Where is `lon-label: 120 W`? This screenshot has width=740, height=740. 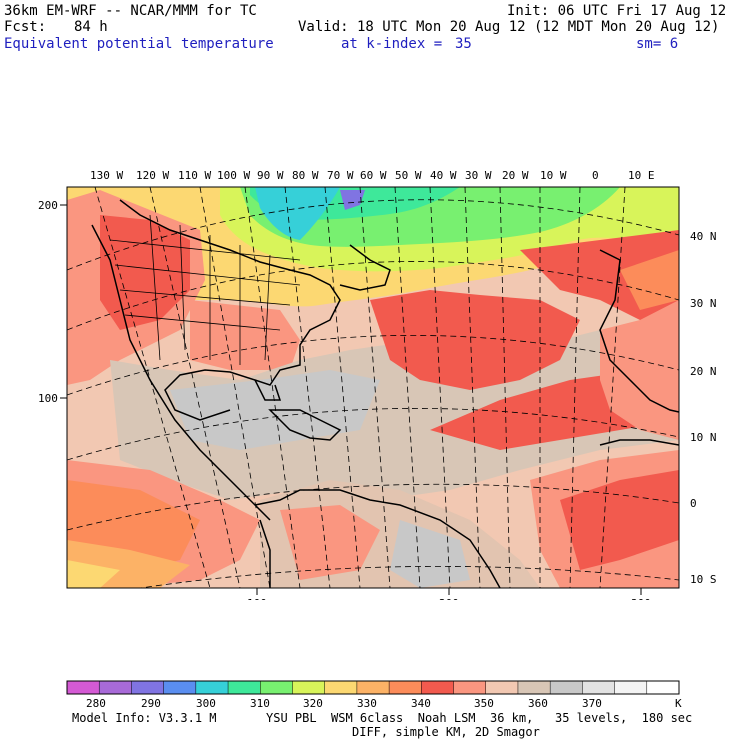 lon-label: 120 W is located at coordinates (152, 175).